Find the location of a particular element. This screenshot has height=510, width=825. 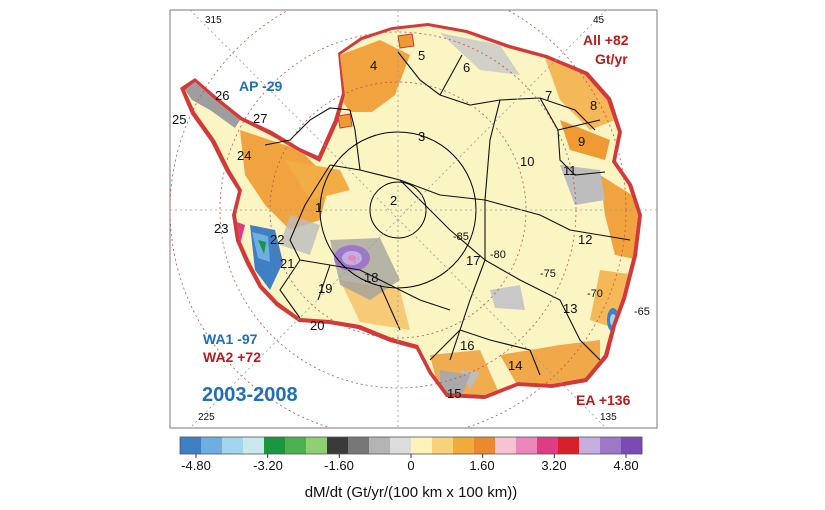

basin-10: 10 is located at coordinates (527, 161).